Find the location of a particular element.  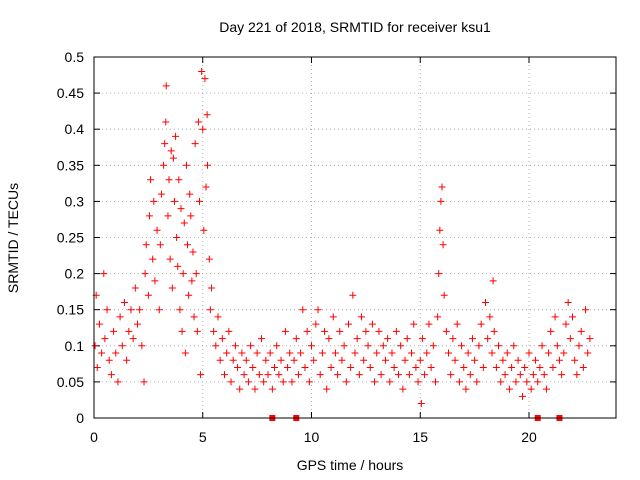

x-axis-label: GPS time / hours is located at coordinates (350, 465).